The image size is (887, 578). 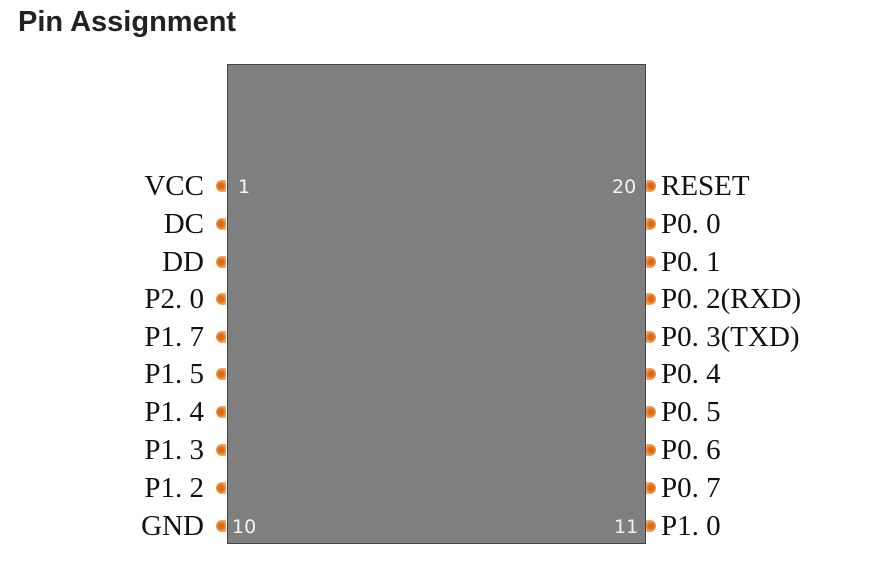 I want to click on pin-number-10: 10, so click(x=244, y=527).